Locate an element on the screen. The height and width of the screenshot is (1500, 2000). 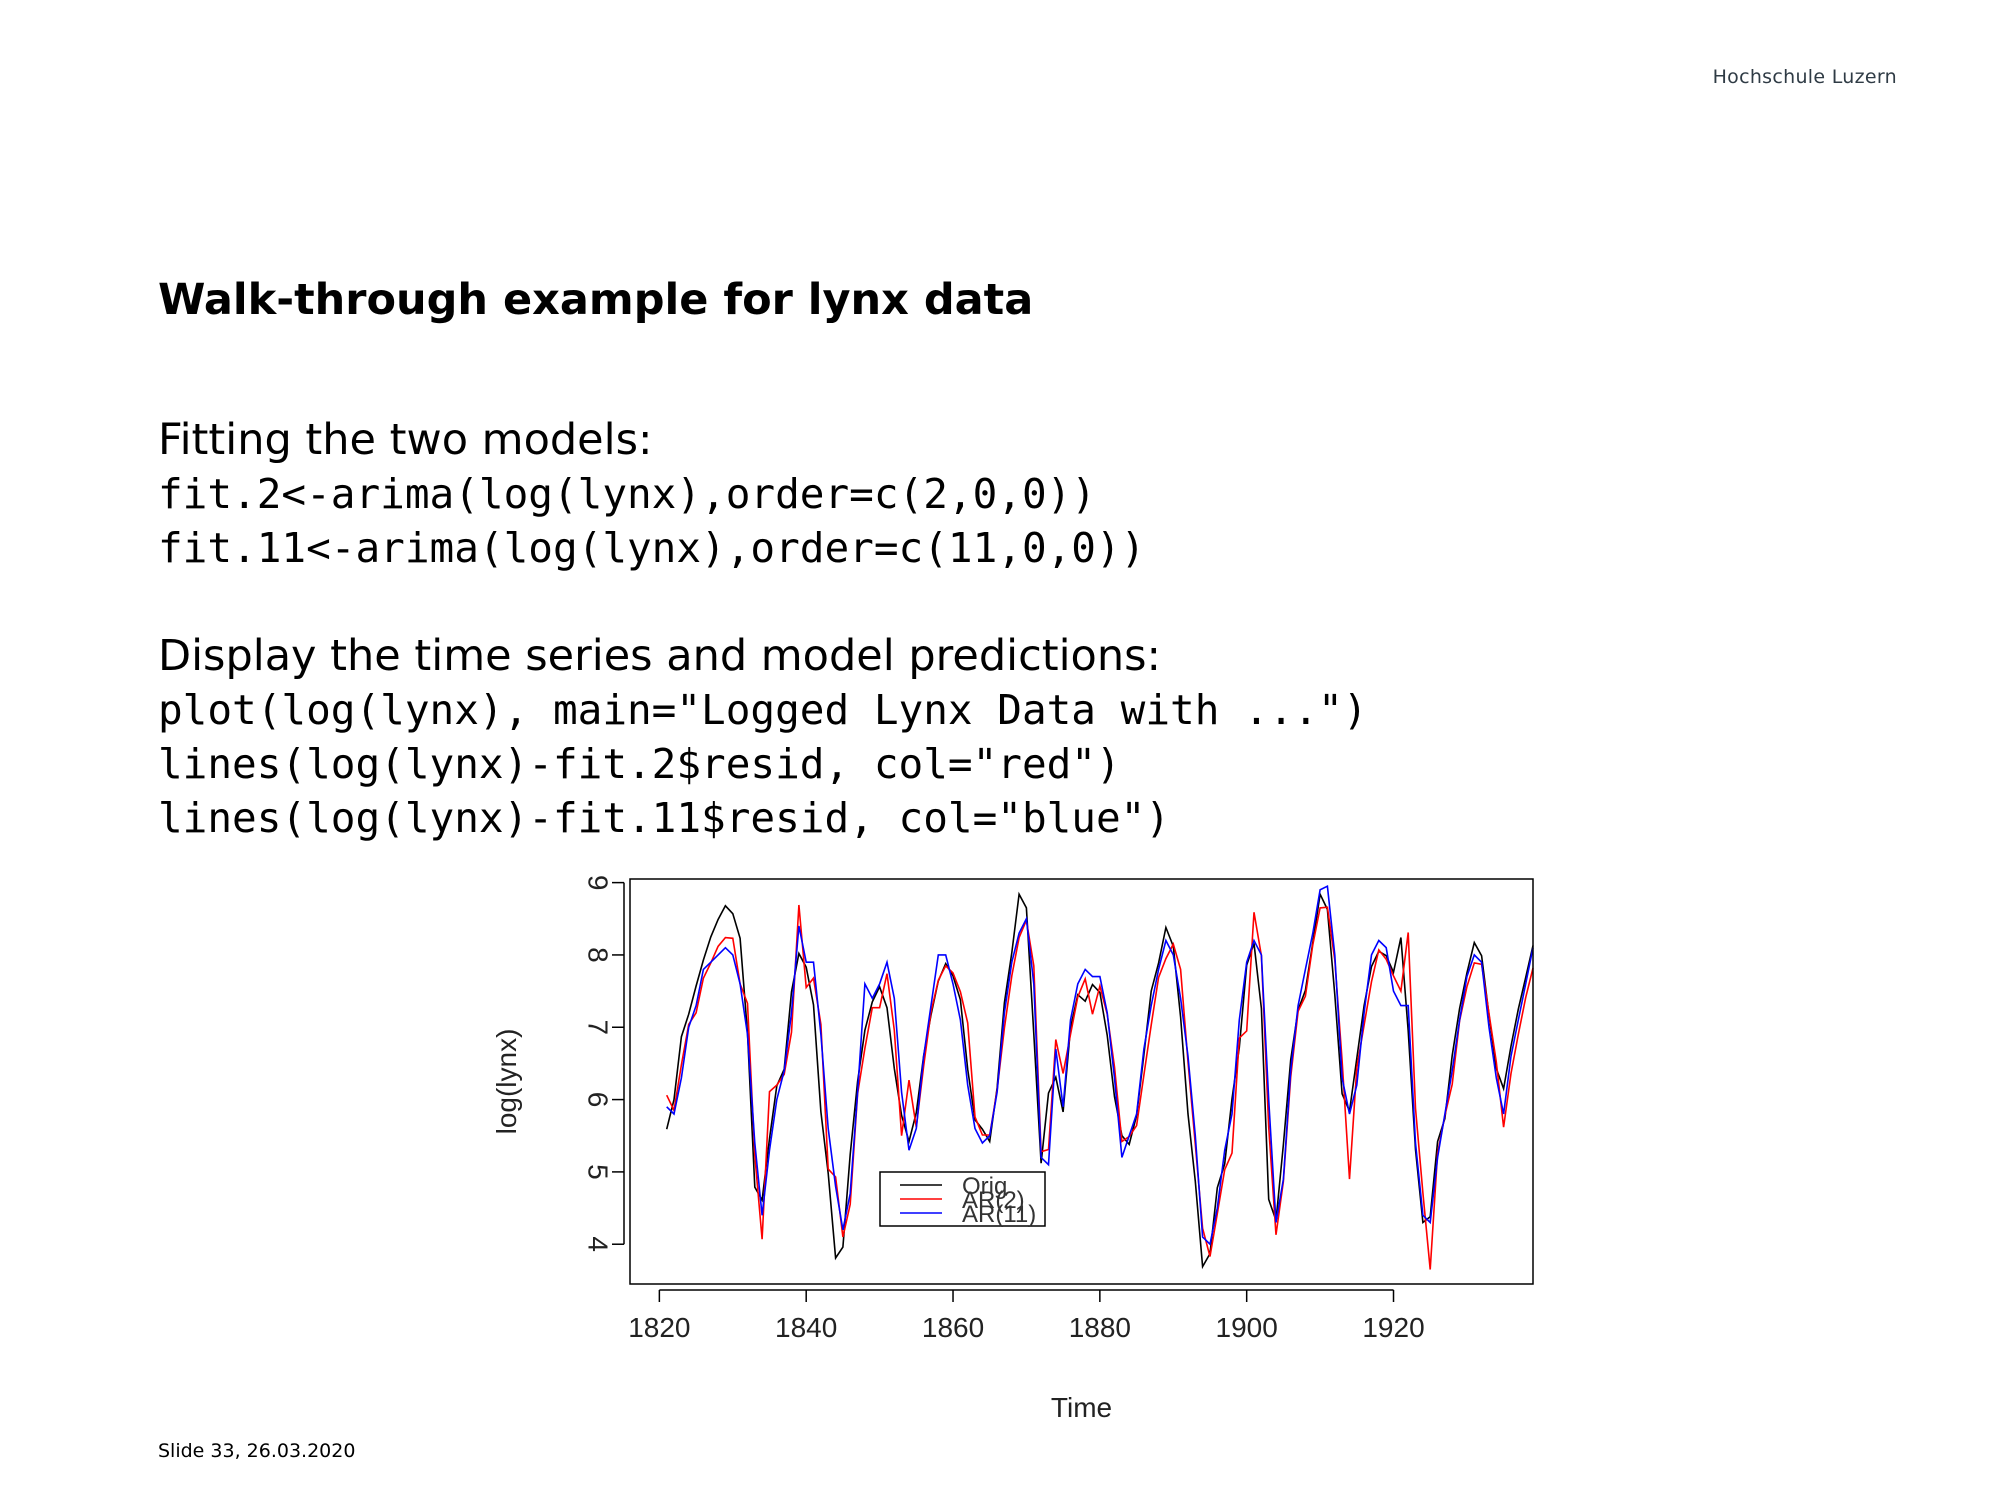
plot-frame is located at coordinates (1081, 1081).